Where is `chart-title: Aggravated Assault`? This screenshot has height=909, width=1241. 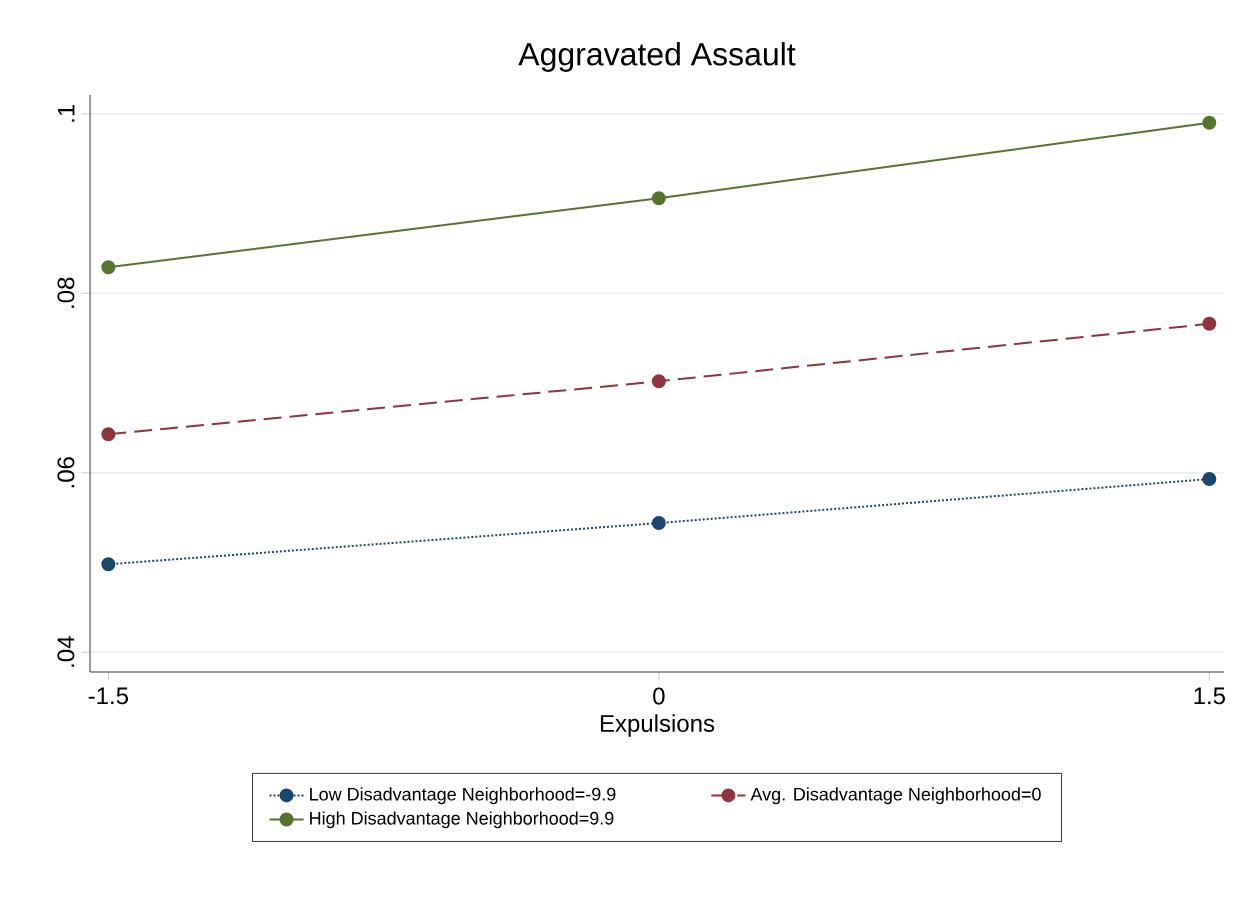 chart-title: Aggravated Assault is located at coordinates (657, 57).